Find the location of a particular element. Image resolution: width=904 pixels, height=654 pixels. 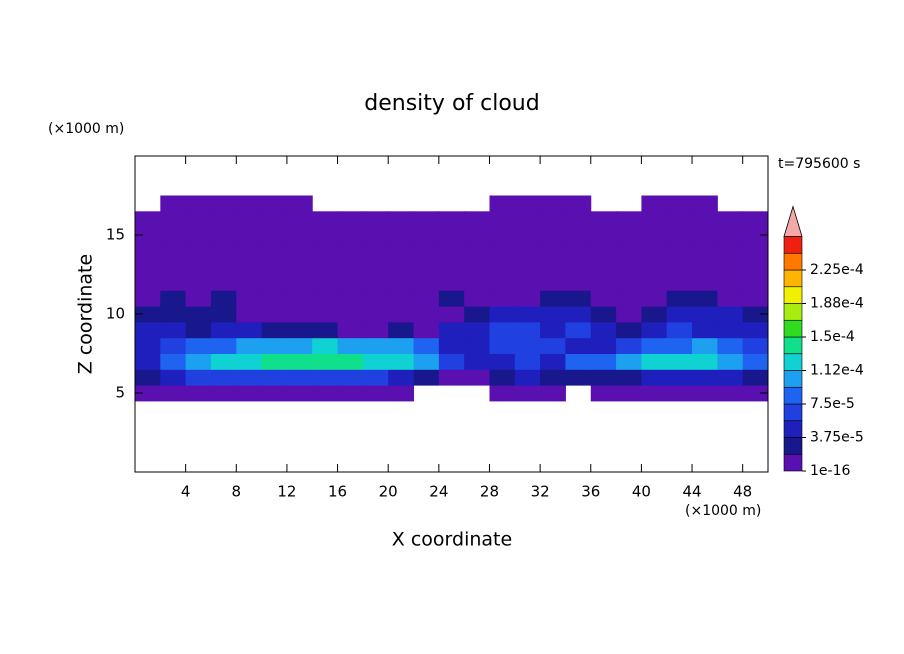

x-tick-label: 48 is located at coordinates (742, 492).